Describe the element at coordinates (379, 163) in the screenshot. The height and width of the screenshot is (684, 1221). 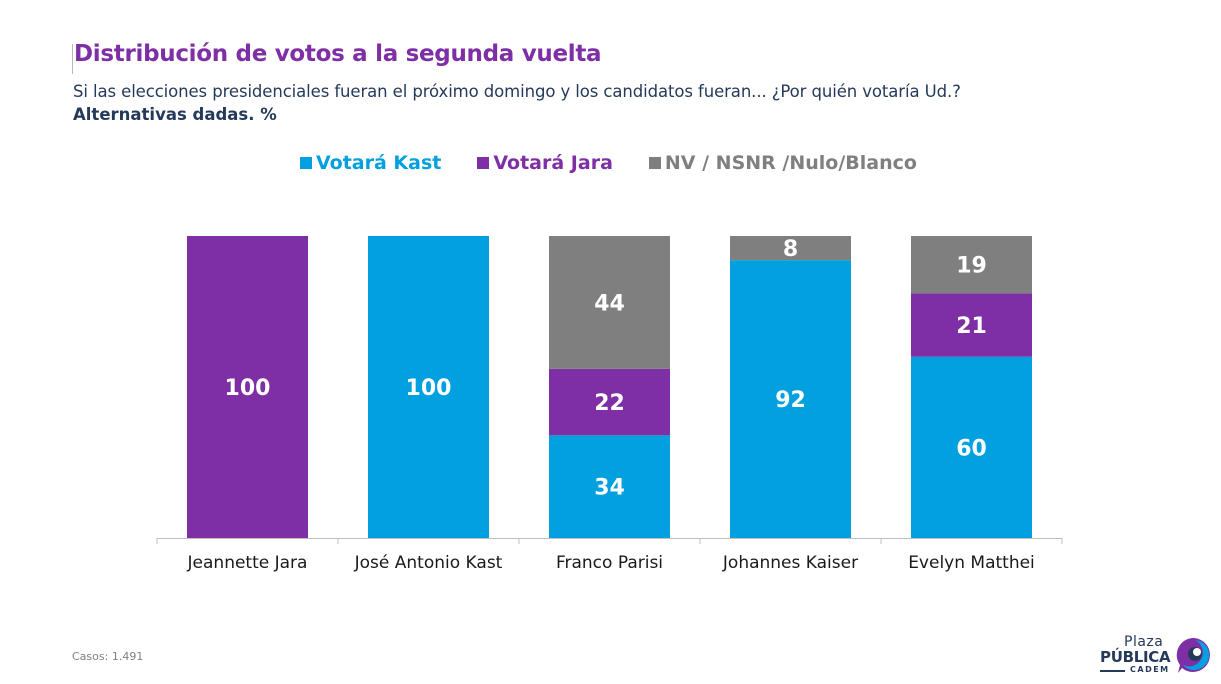
I see `legend-label-kast: Votará Kast` at that location.